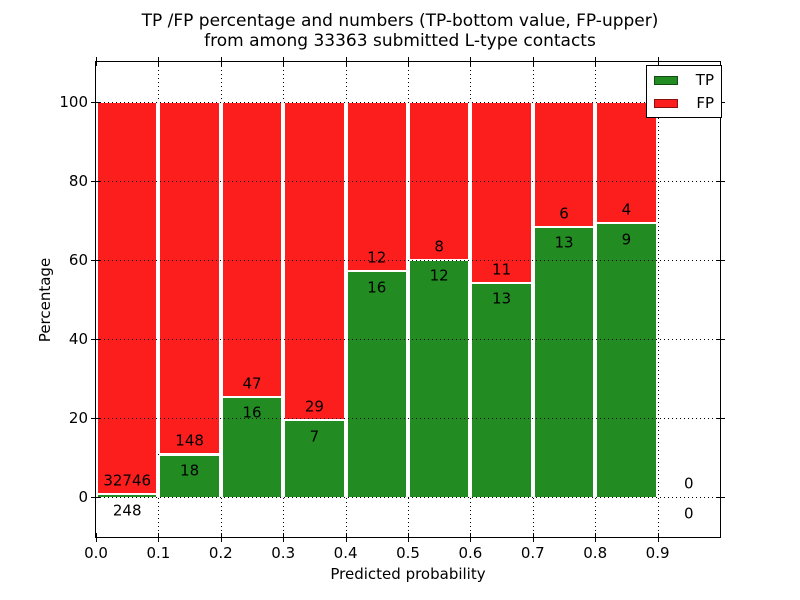 The height and width of the screenshot is (600, 800). I want to click on x-tick-label: 0.2, so click(220, 553).